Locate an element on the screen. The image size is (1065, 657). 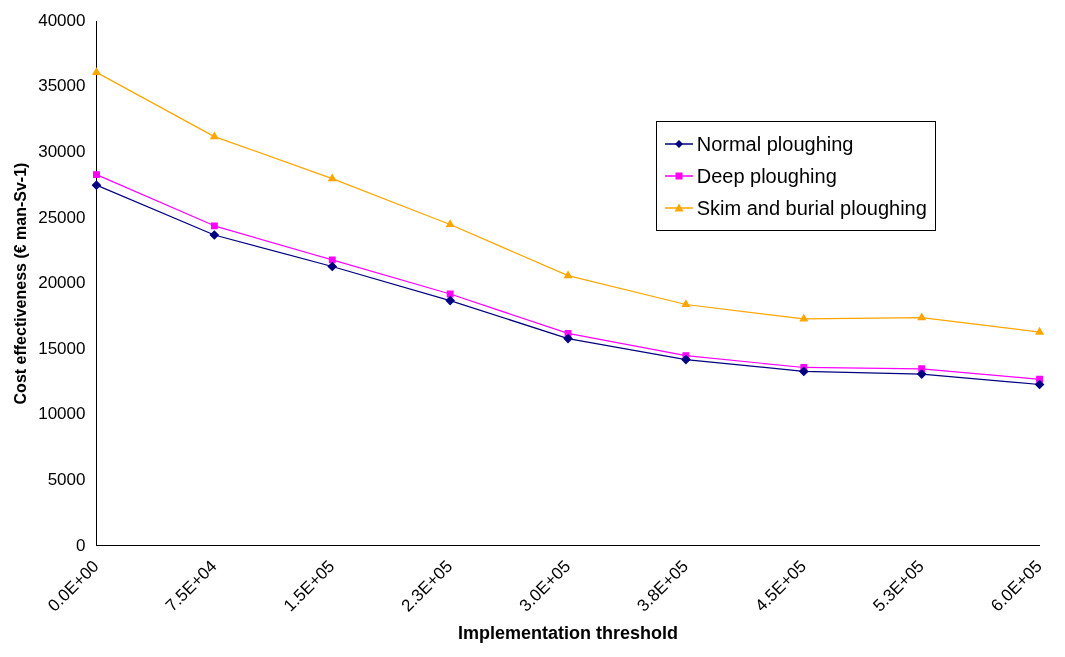
y-tick-label: 15000 is located at coordinates (62, 348).